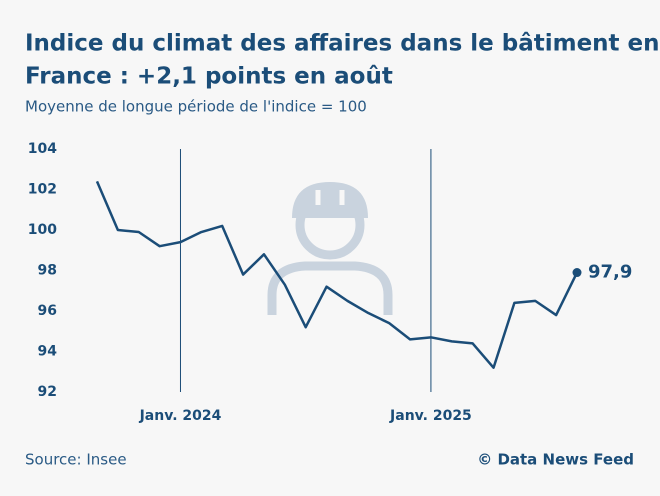  Describe the element at coordinates (610, 272) in the screenshot. I see `value-label: 97,9` at that location.